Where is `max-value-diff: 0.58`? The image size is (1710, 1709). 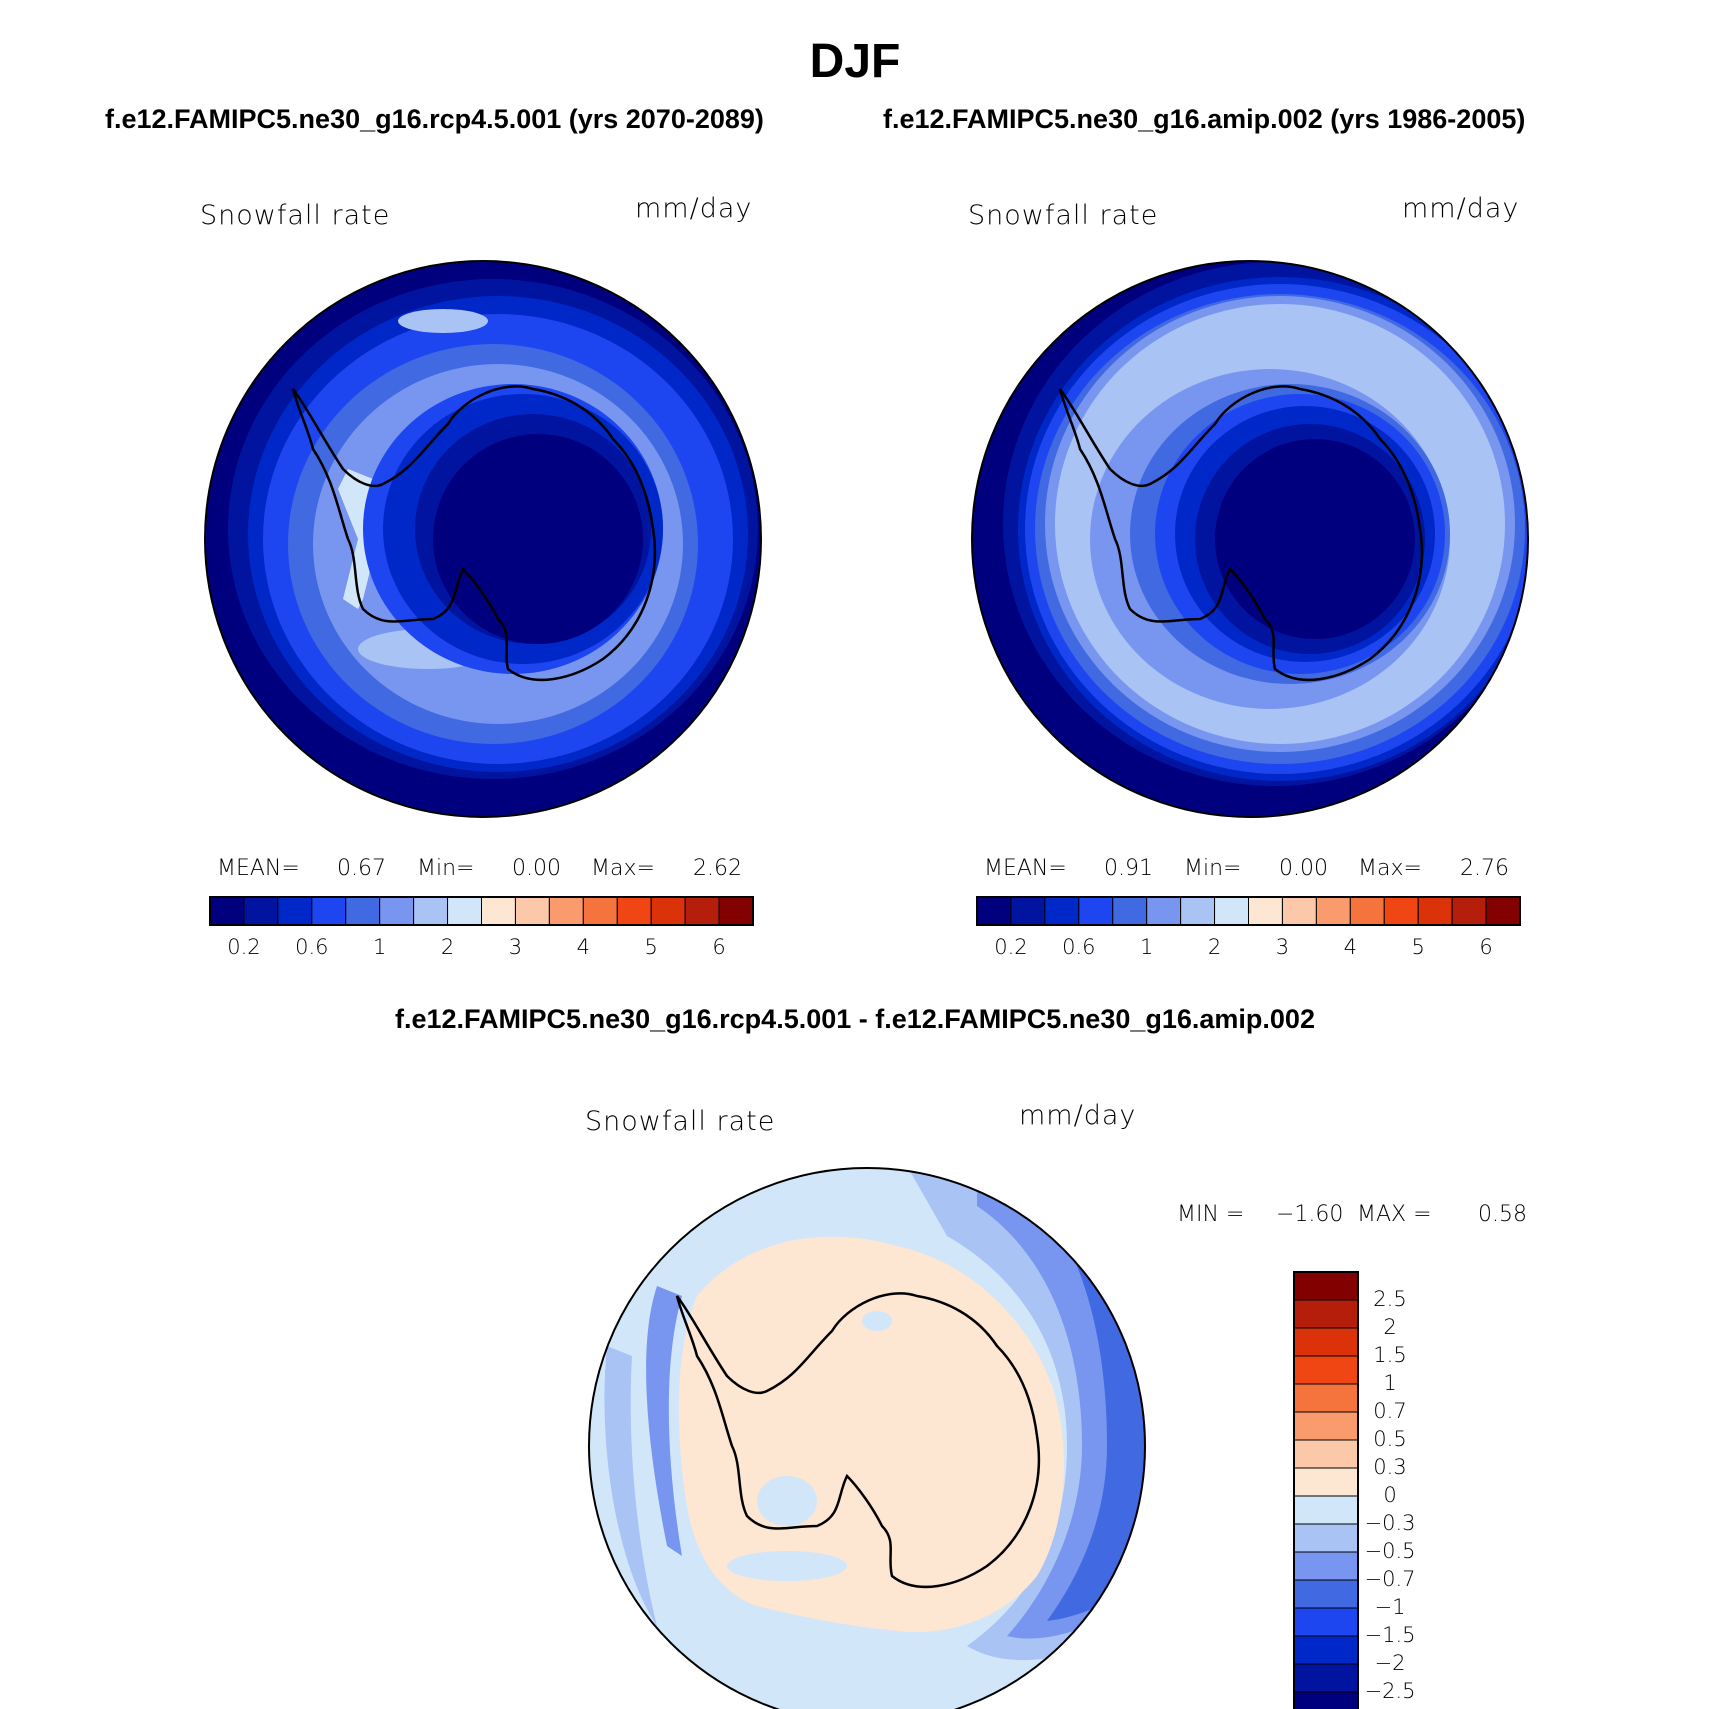
max-value-diff: 0.58 is located at coordinates (1502, 1214).